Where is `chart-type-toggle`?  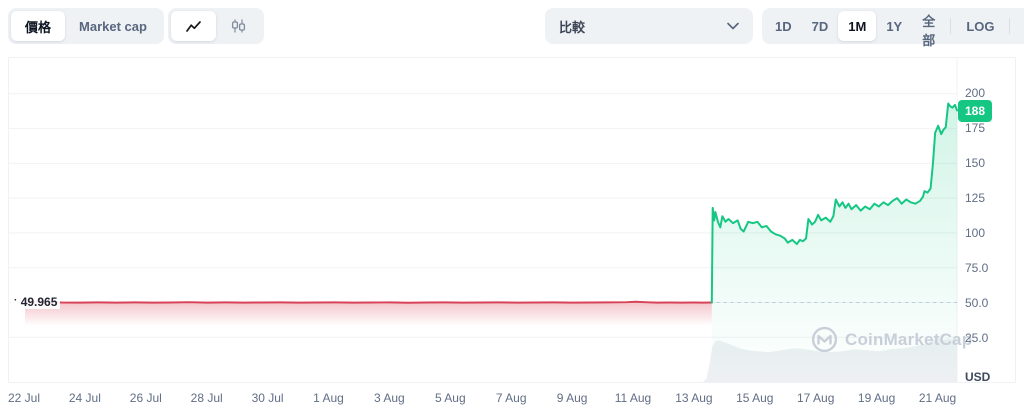 chart-type-toggle is located at coordinates (216, 26).